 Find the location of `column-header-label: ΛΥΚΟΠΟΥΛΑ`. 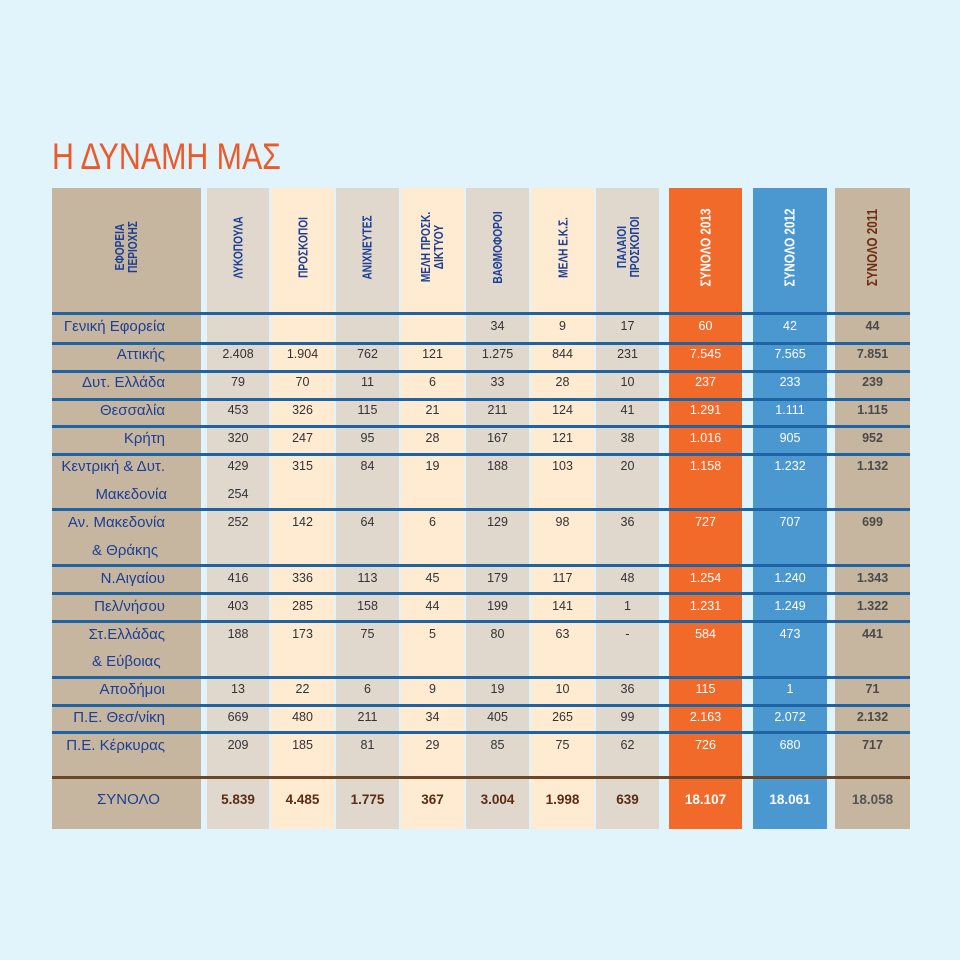

column-header-label: ΛΥΚΟΠΟΥΛΑ is located at coordinates (238, 247).